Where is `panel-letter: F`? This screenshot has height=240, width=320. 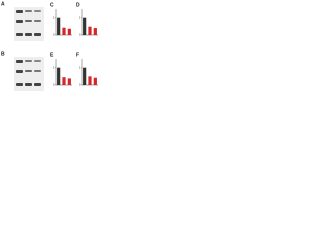 panel-letter: F is located at coordinates (77, 55).